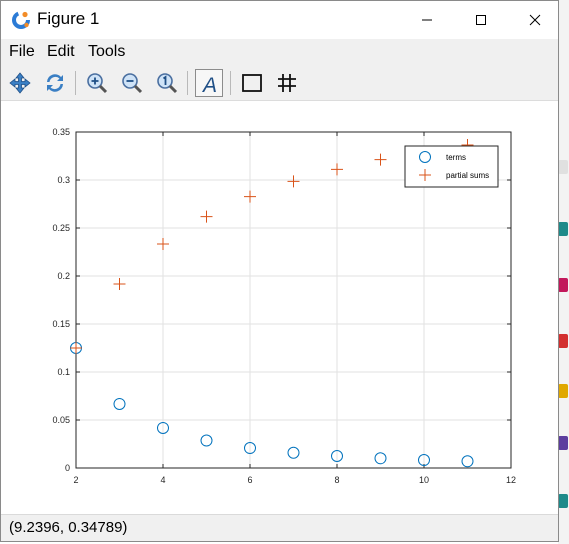  Describe the element at coordinates (425, 175) in the screenshot. I see `legend-partial-sums-marker` at that location.